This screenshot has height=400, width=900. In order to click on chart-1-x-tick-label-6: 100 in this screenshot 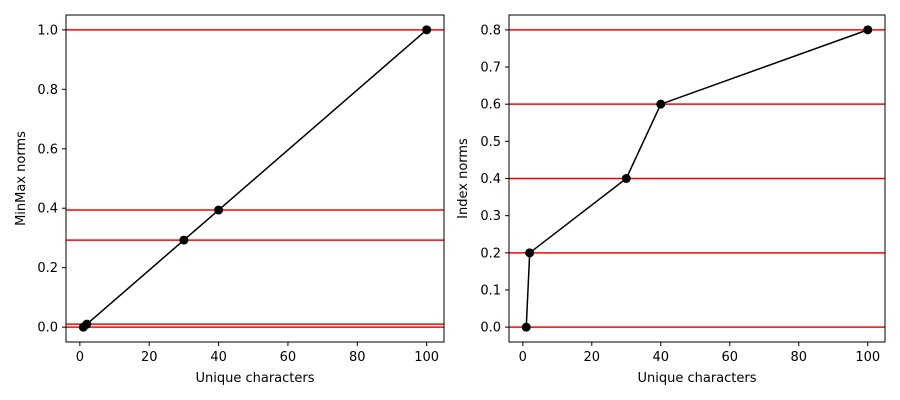, I will do `click(426, 357)`.